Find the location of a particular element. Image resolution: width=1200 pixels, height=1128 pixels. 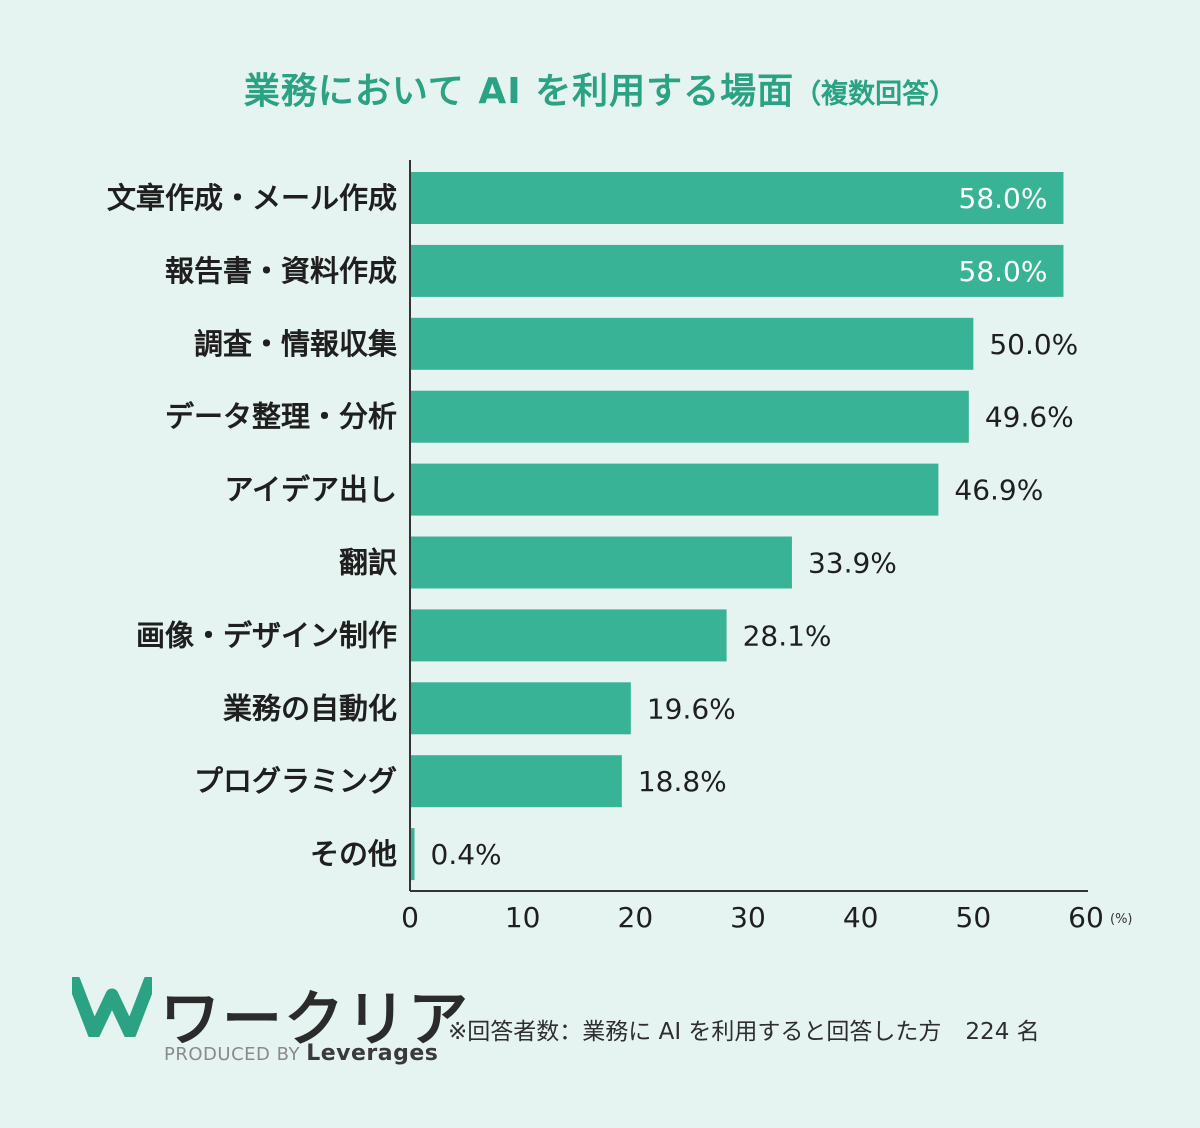

chart-title-main: 業務において AI を利用する場面 is located at coordinates (519, 91).